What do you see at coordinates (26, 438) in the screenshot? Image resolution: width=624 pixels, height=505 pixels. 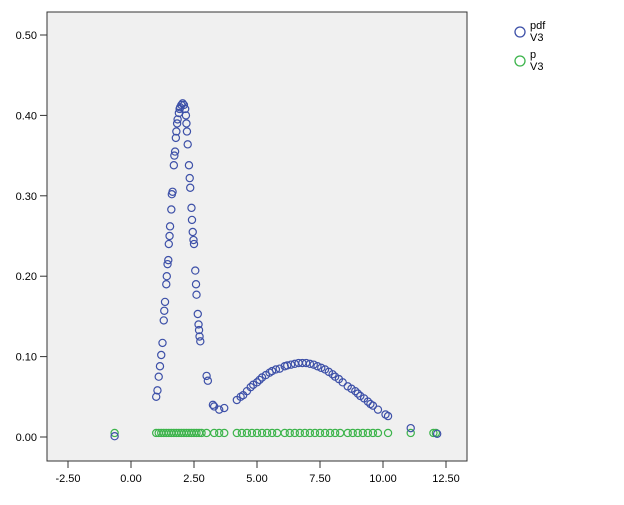 I see `y-tick-label: 0.00` at bounding box center [26, 438].